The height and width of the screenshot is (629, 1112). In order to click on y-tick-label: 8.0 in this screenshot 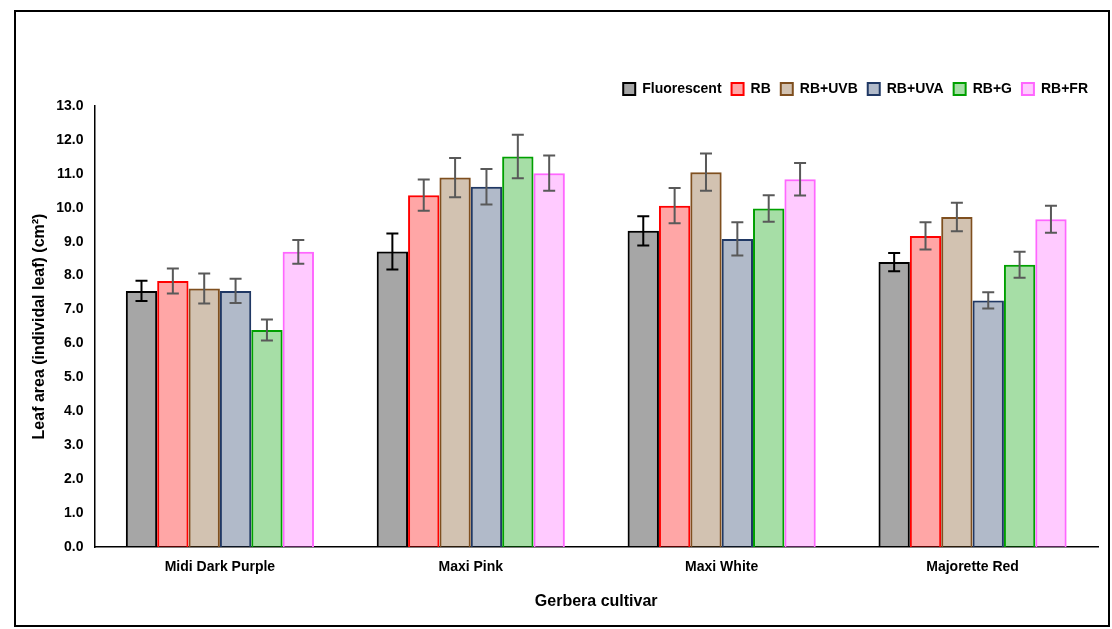, I will do `click(73, 274)`.